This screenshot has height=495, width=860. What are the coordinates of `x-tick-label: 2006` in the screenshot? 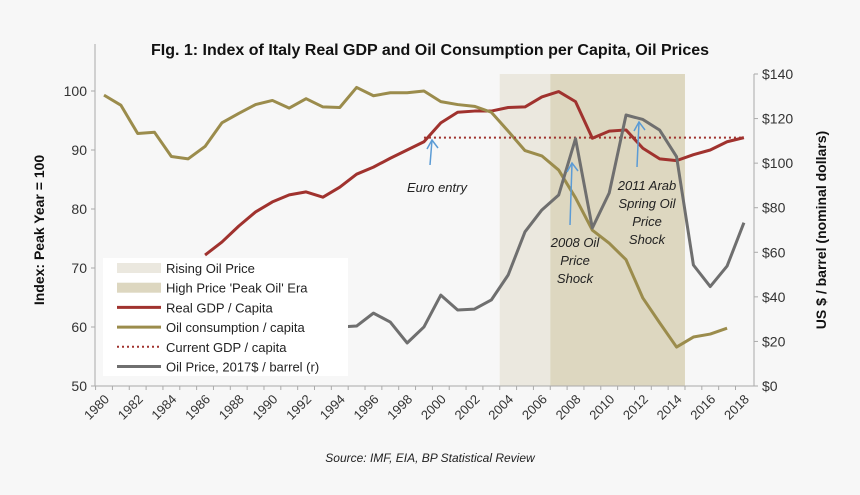 It's located at (534, 407).